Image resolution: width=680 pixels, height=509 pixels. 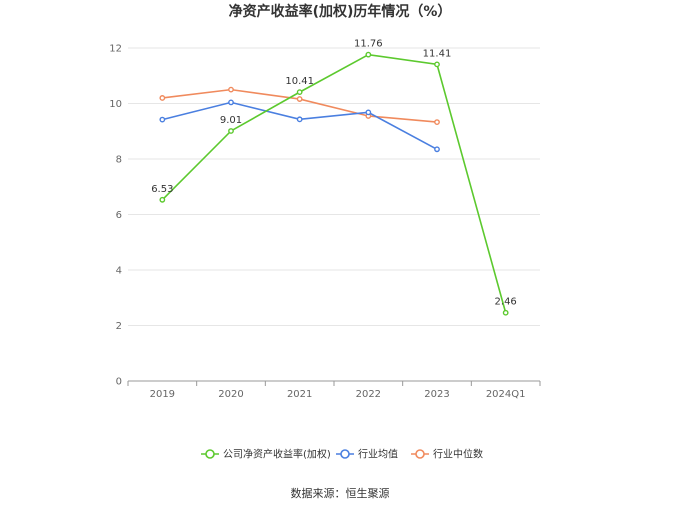 What do you see at coordinates (115, 104) in the screenshot?
I see `y-tick-label: 10` at bounding box center [115, 104].